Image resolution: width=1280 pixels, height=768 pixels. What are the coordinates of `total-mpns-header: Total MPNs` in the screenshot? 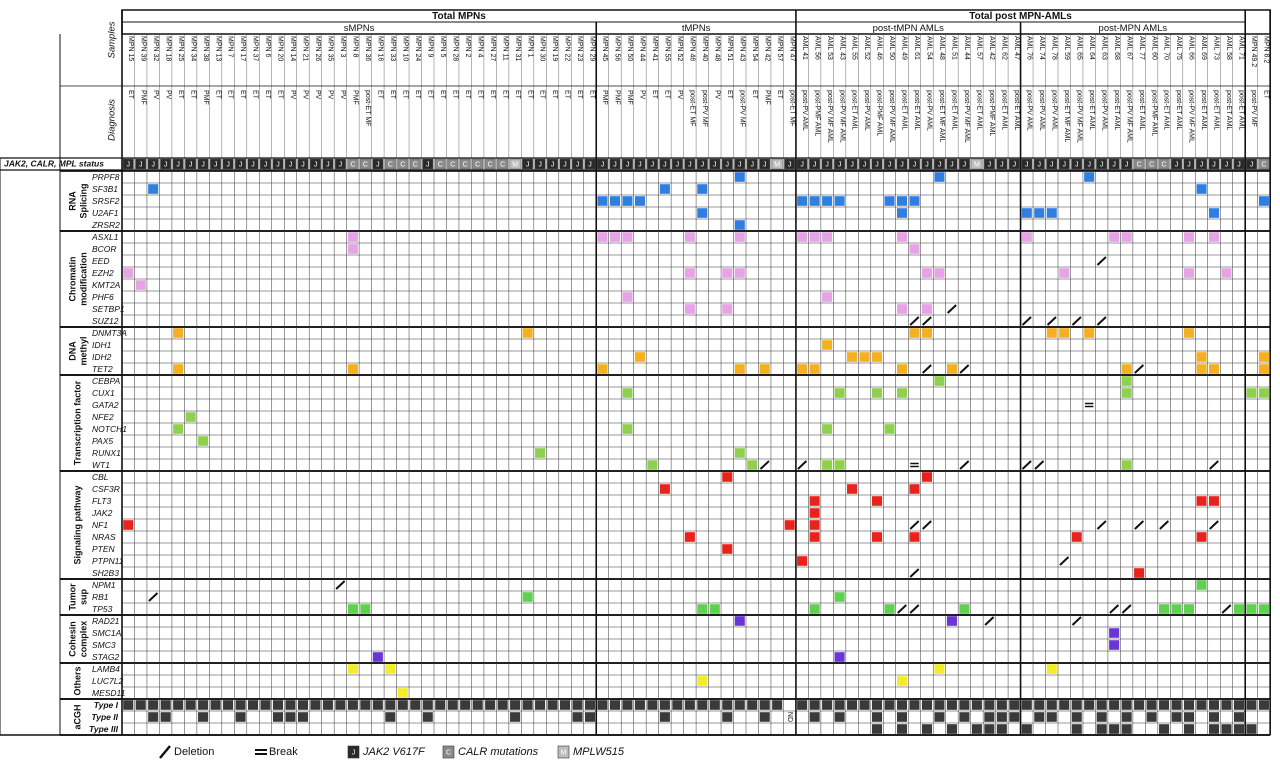 It's located at (459, 16).